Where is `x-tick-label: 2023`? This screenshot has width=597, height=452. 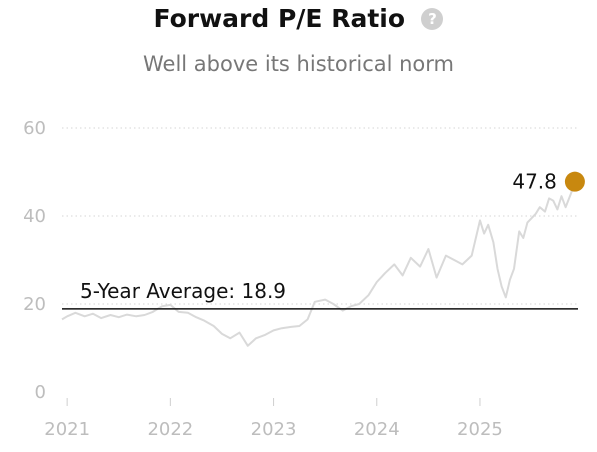 x-tick-label: 2023 is located at coordinates (274, 429).